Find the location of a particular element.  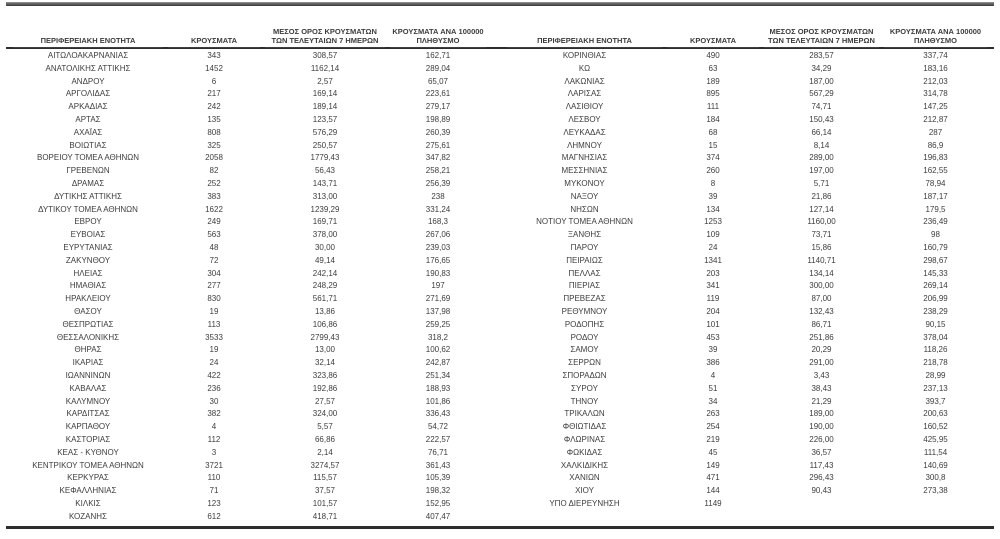

table-row: ΒΟΙΩΤΙΑΣ 325 250,57 275,61 is located at coordinates (249, 146).